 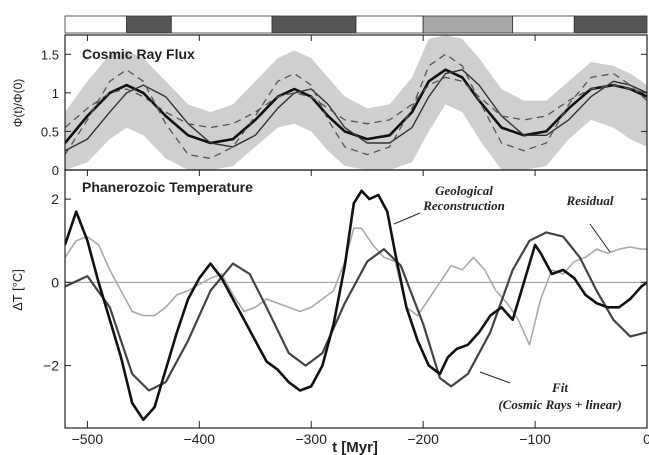 What do you see at coordinates (464, 190) in the screenshot?
I see `annotation-geological: Geological` at bounding box center [464, 190].